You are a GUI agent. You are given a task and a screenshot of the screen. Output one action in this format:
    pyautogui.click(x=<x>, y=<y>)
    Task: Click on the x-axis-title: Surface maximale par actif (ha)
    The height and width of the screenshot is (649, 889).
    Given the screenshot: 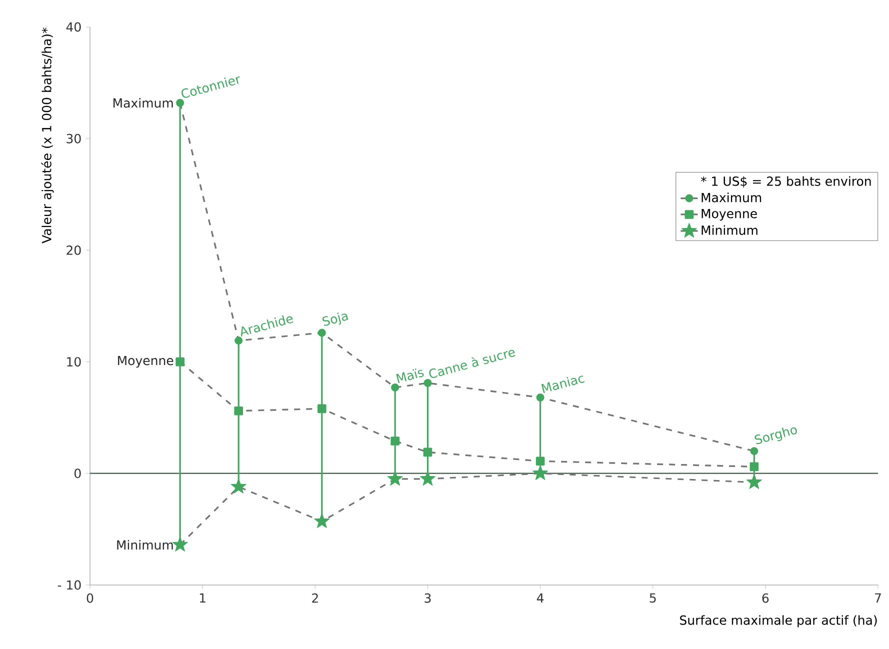 What is the action you would take?
    pyautogui.click(x=778, y=621)
    